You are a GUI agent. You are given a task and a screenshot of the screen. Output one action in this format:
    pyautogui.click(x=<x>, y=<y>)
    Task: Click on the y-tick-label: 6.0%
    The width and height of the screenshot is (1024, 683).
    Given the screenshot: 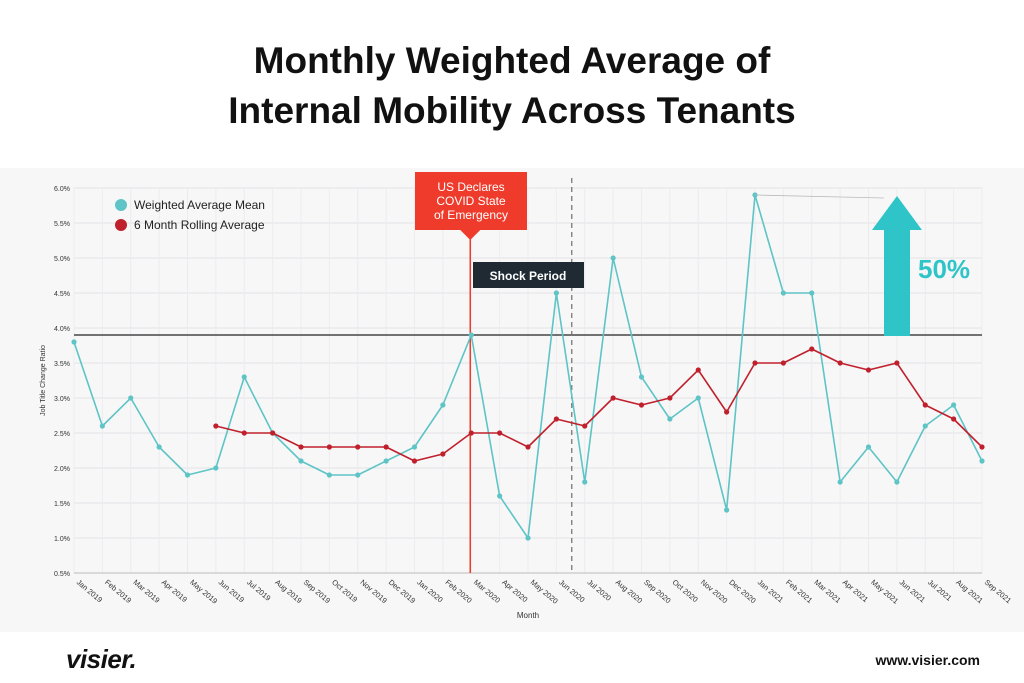 What is the action you would take?
    pyautogui.click(x=62, y=189)
    